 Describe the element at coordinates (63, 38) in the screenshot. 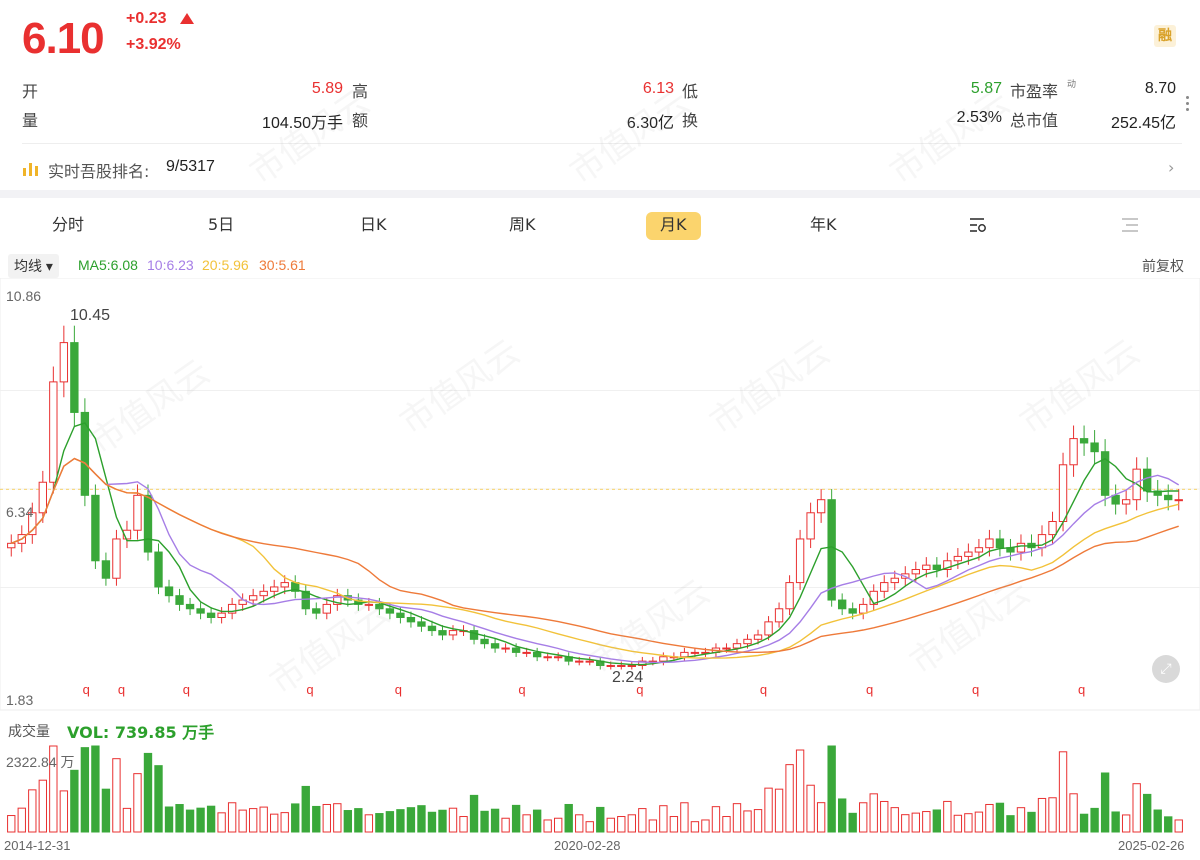

I see `last-price: 6.10` at that location.